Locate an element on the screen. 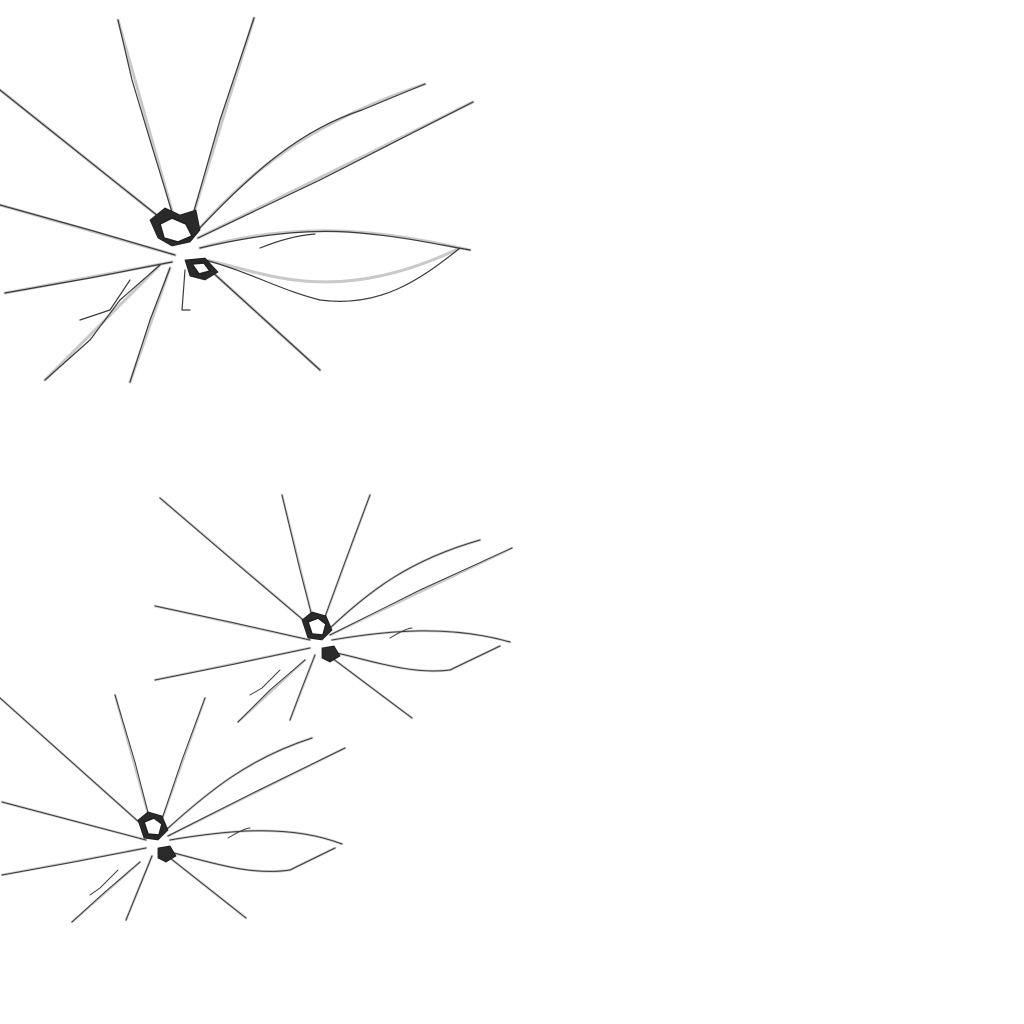 Image resolution: width=1024 pixels, height=1024 pixels. cracked-glass-medium is located at coordinates (333, 608).